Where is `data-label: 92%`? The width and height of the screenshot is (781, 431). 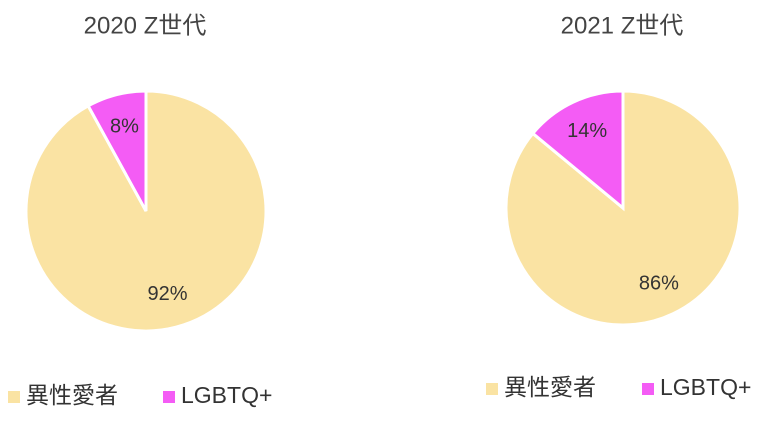 data-label: 92% is located at coordinates (167, 294).